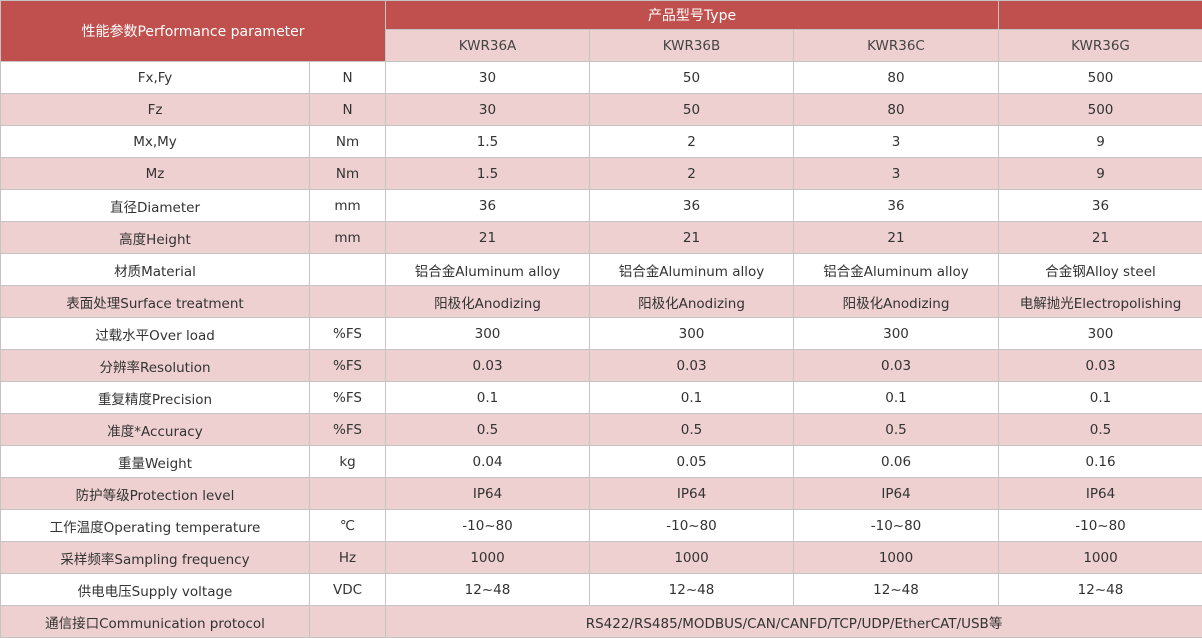 This screenshot has width=1202, height=638. I want to click on param-cell: Fz, so click(155, 110).